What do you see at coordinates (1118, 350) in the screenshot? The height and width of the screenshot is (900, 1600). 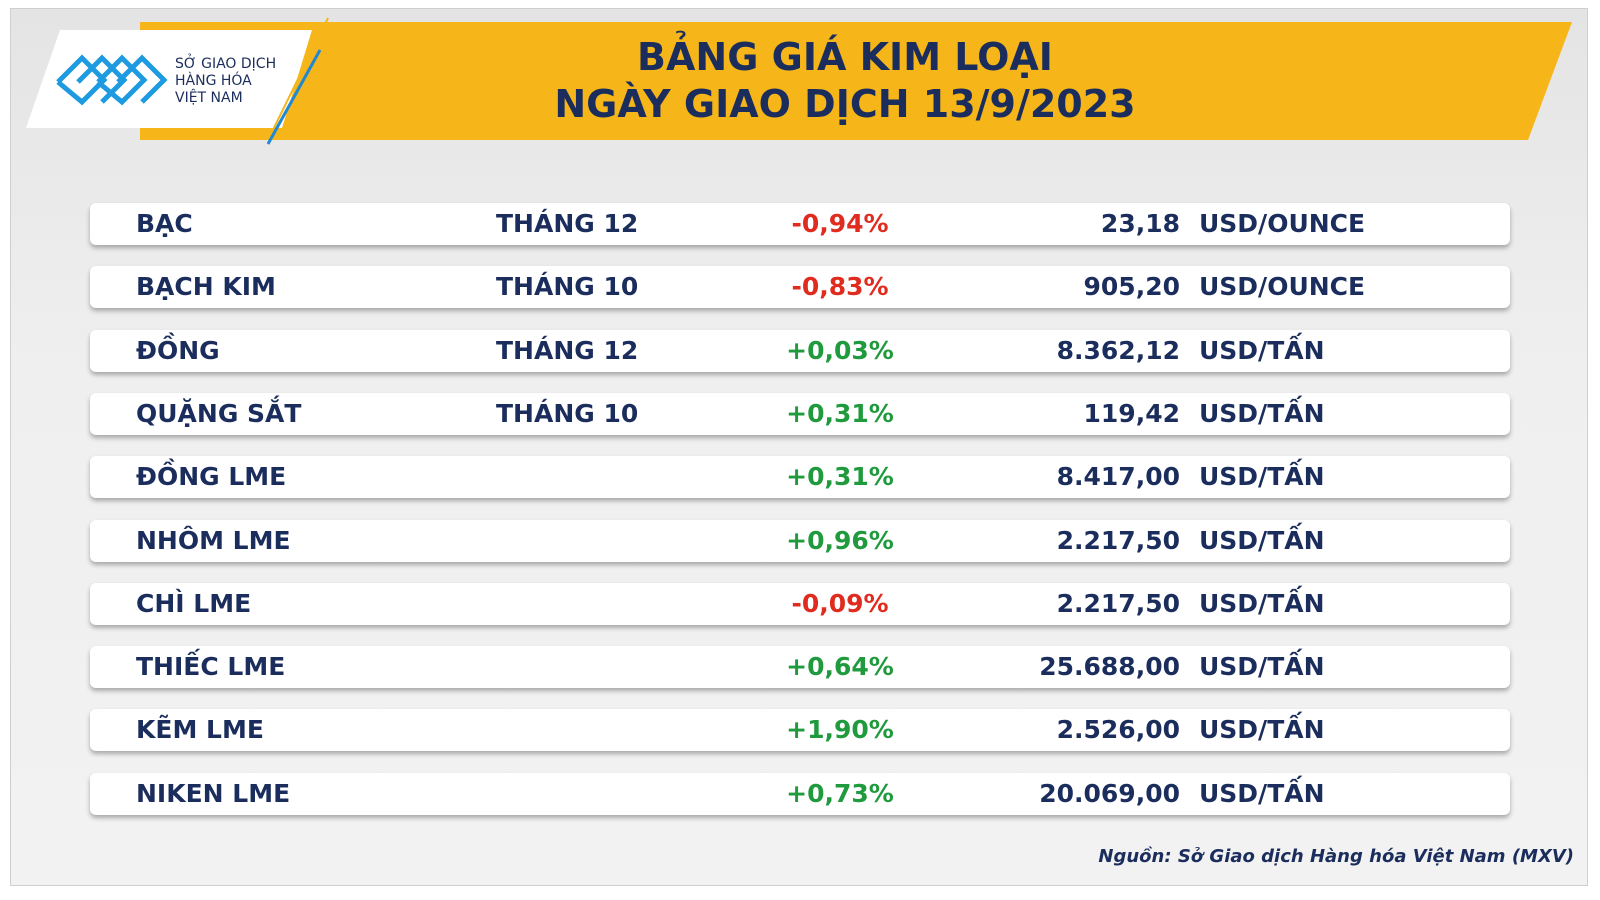 I see `price: 8.362,12` at bounding box center [1118, 350].